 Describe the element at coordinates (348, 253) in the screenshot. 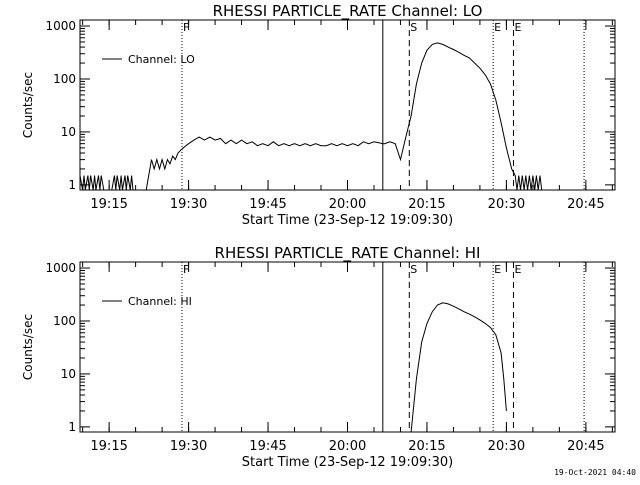

I see `chart-title: RHESSI PARTICLE_RATE Channel: HI` at that location.